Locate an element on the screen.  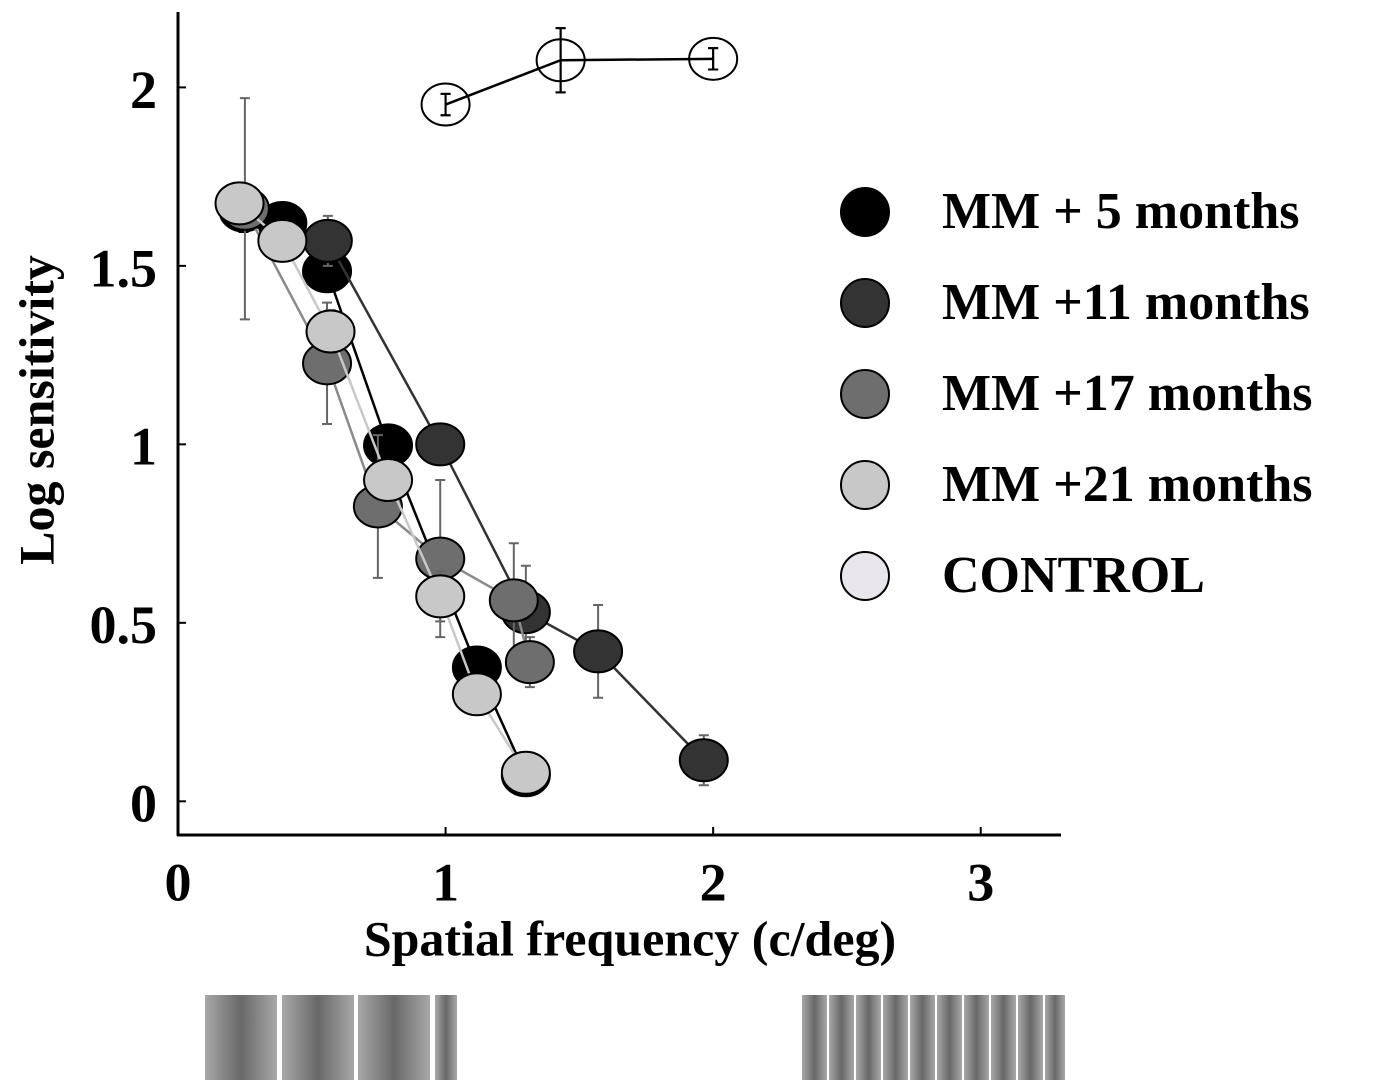
y-tick-label: 0 is located at coordinates (143, 804).